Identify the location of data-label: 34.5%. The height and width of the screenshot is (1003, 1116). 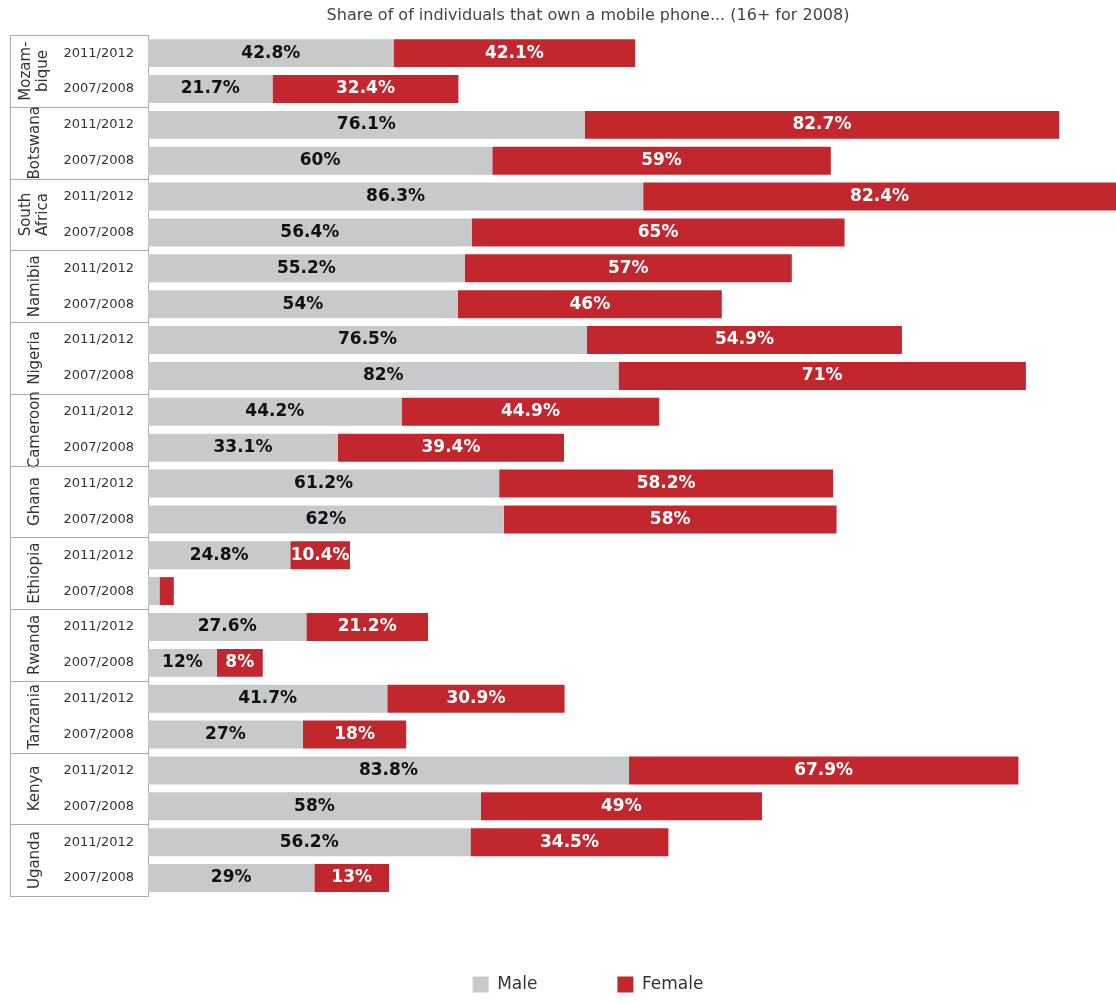
(569, 840).